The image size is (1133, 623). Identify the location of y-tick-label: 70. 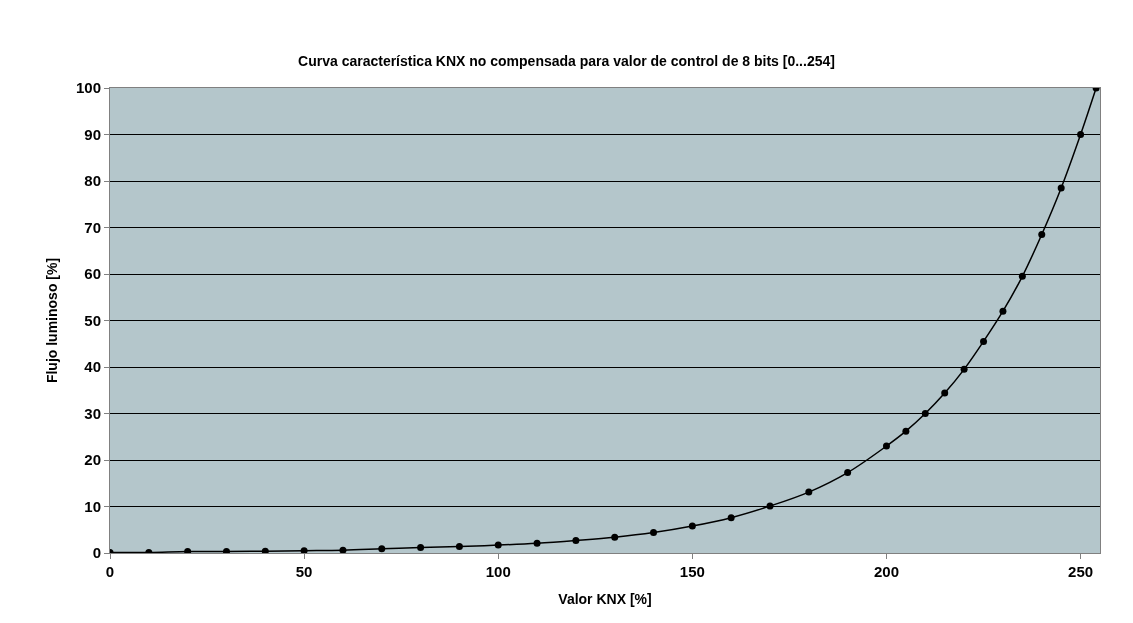
(92, 227).